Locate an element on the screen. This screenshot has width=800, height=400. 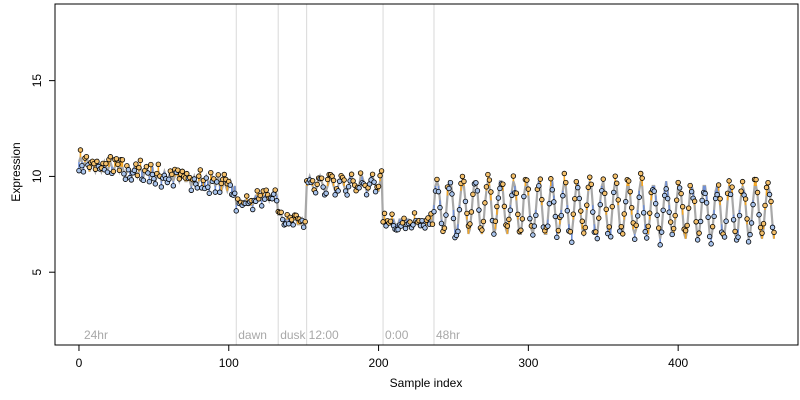
phase-label: 48hr is located at coordinates (448, 335).